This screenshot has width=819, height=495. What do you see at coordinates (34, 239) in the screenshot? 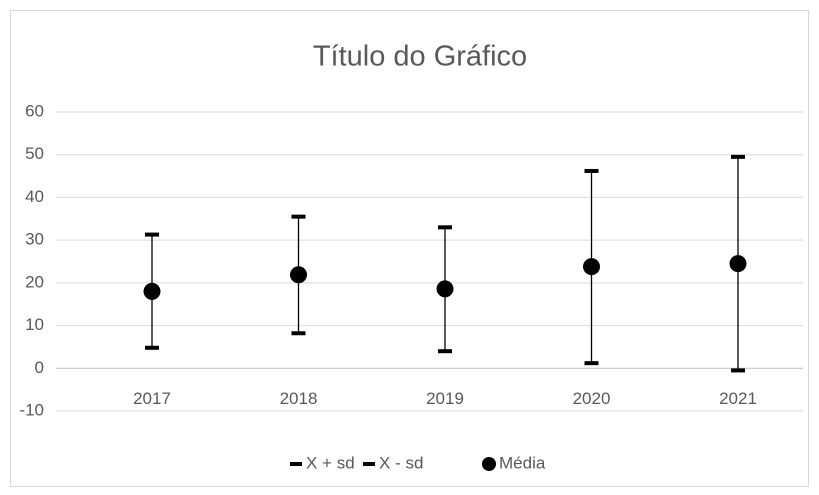
I see `y-tick-label: 30` at bounding box center [34, 239].